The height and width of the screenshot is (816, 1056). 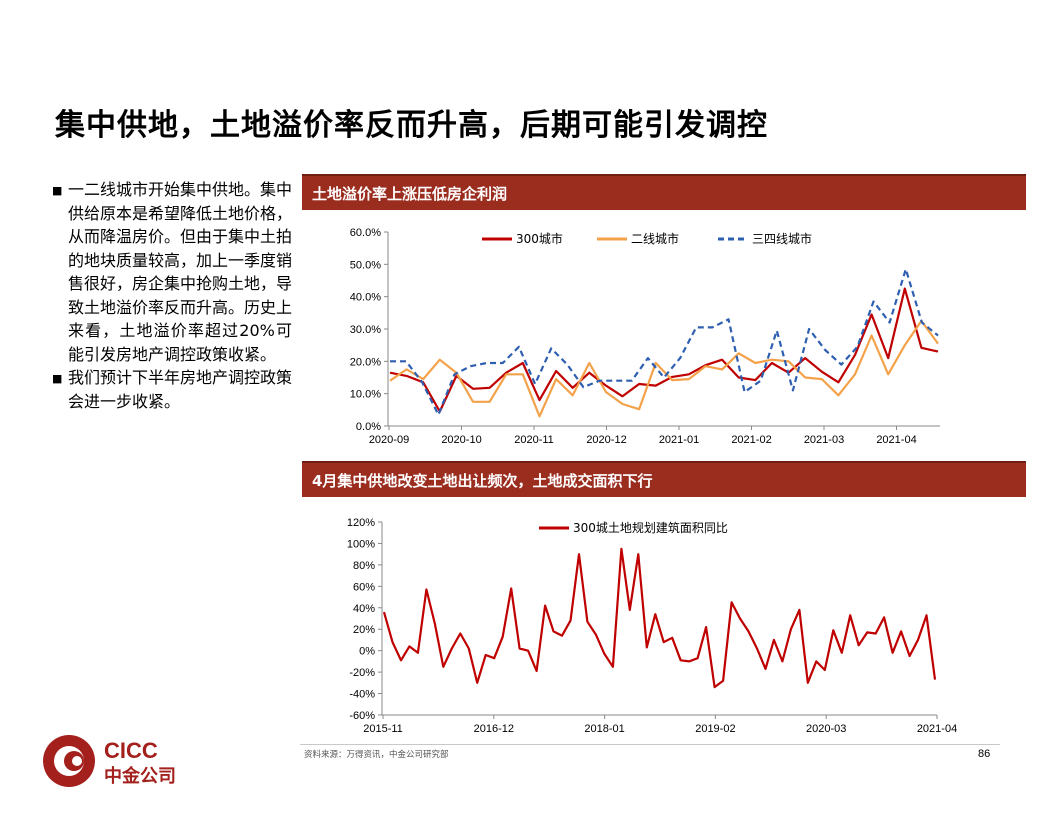 What do you see at coordinates (650, 744) in the screenshot?
I see `footer-divider` at bounding box center [650, 744].